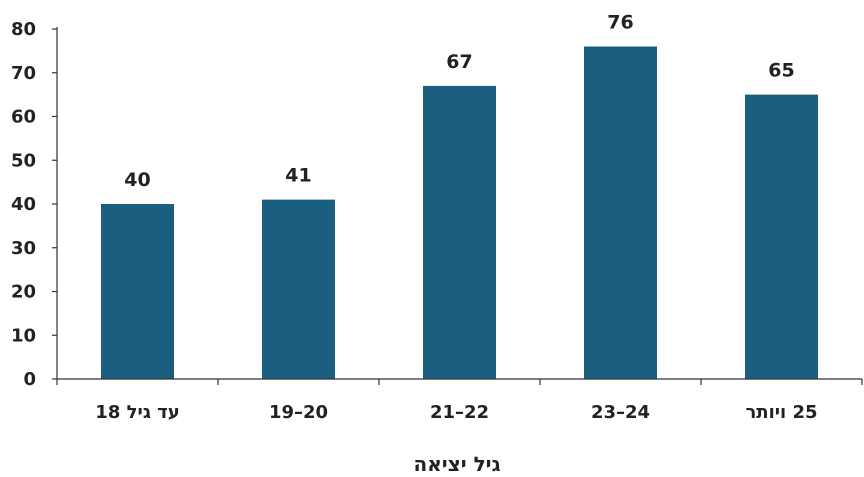 The height and width of the screenshot is (477, 864). I want to click on data-label: 67, so click(459, 62).